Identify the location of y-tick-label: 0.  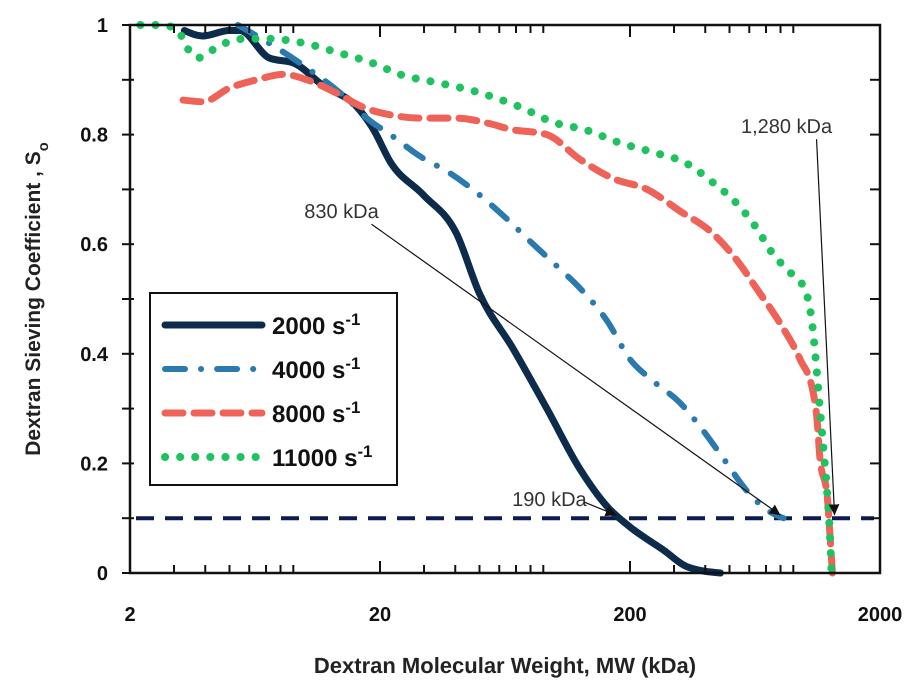
(102, 574).